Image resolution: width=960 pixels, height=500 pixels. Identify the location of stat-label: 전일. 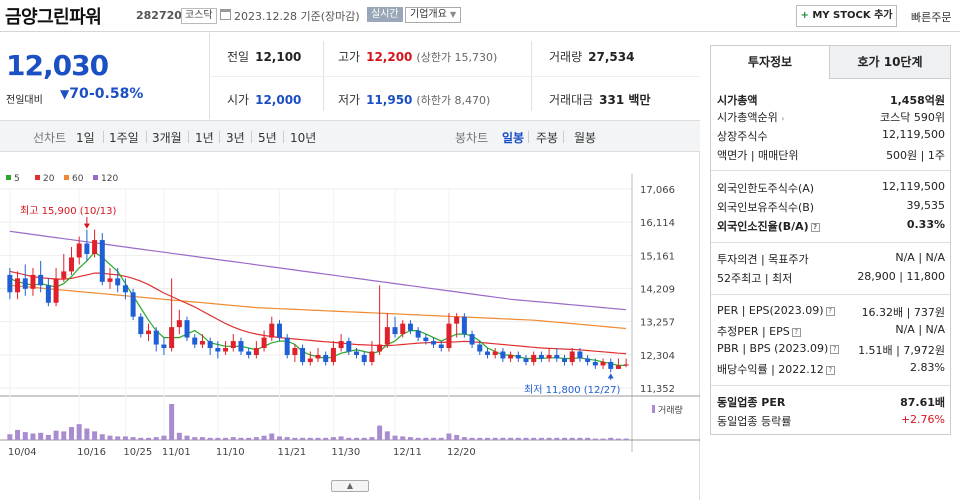
(238, 57).